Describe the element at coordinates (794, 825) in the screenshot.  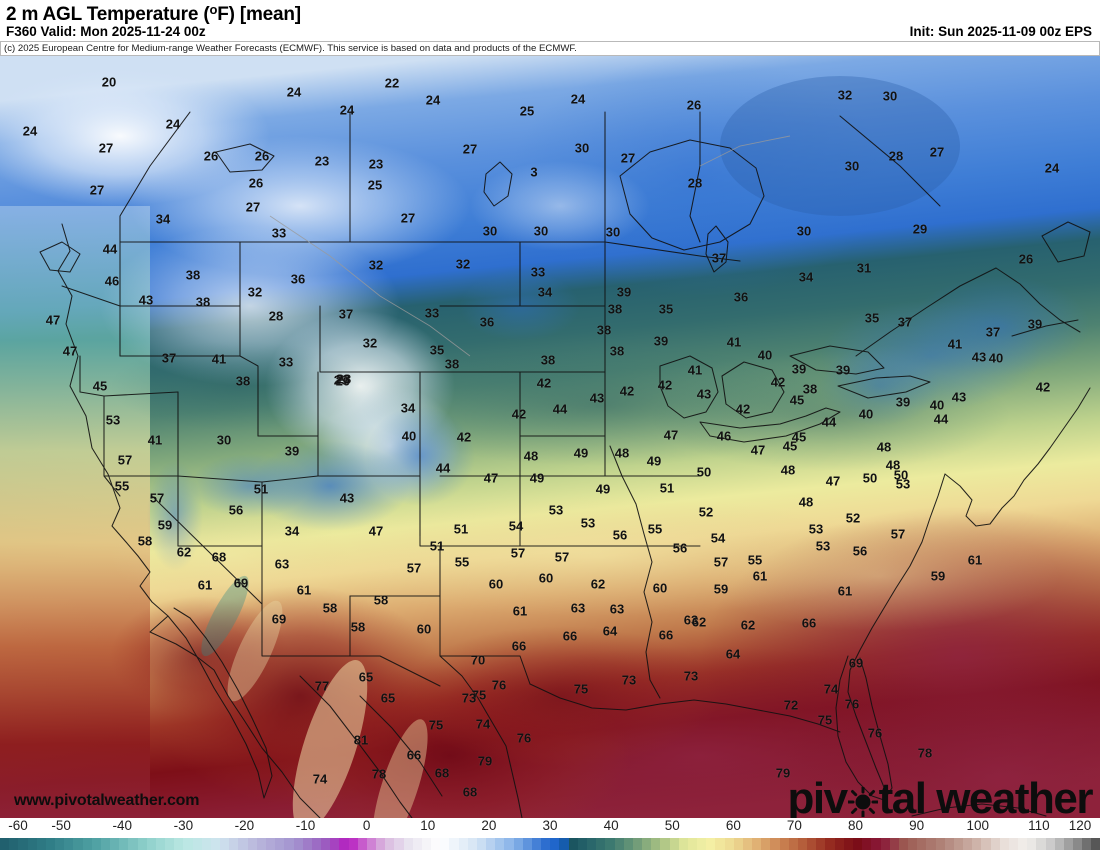
I see `colorbar-tick-label: 70` at that location.